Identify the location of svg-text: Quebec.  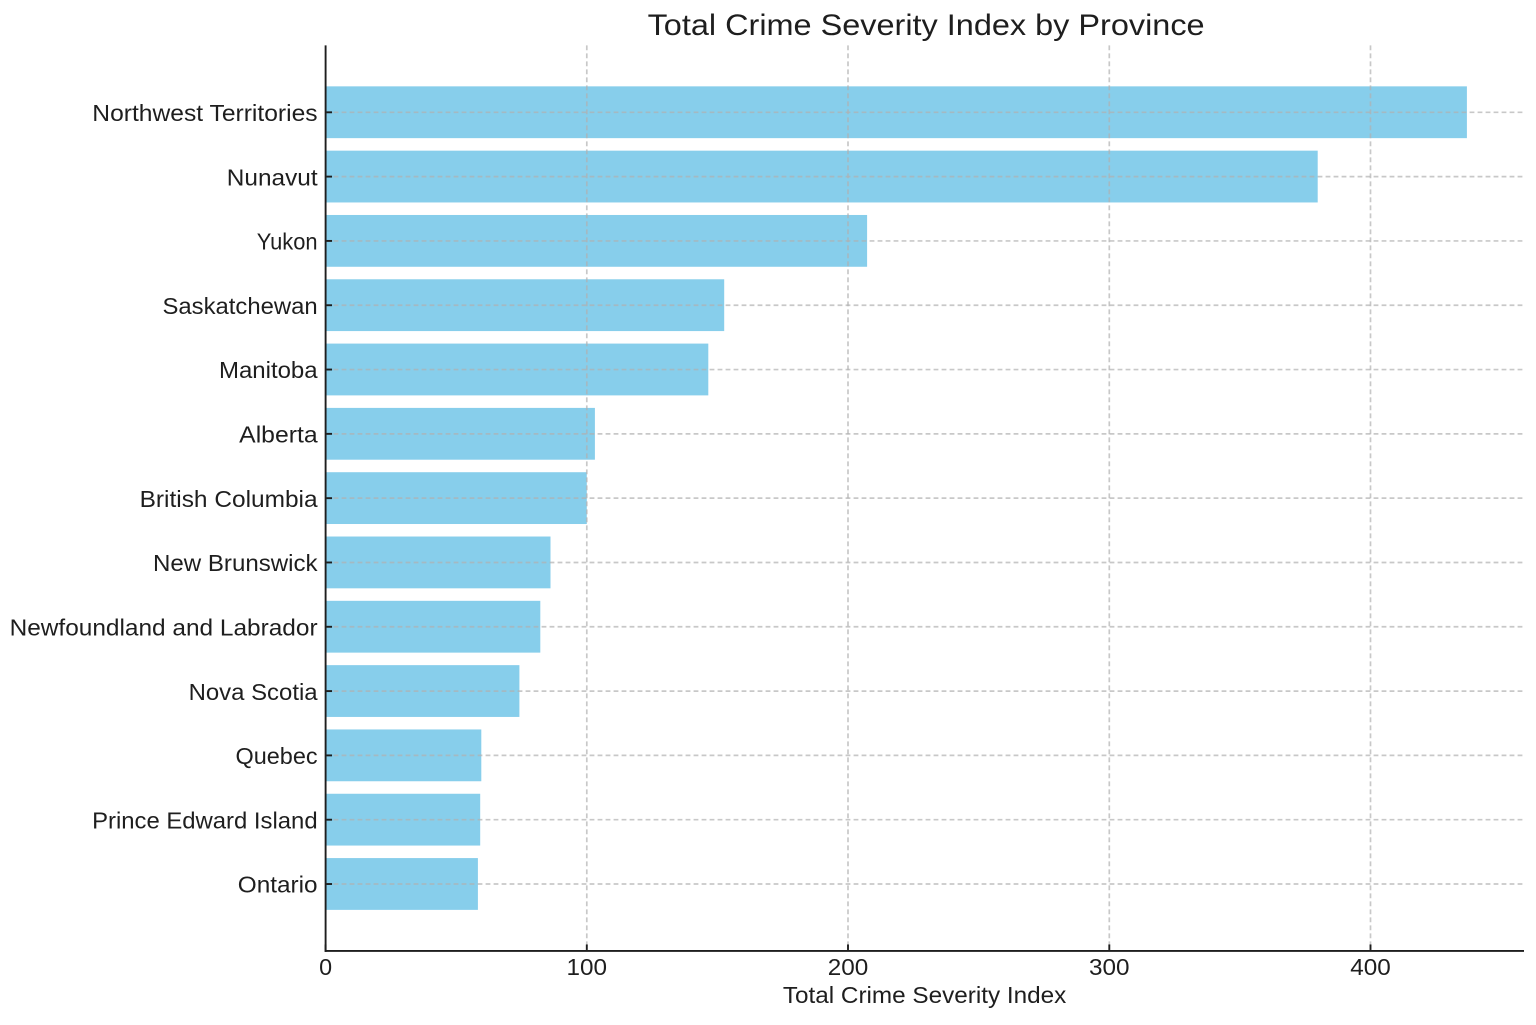
(277, 756).